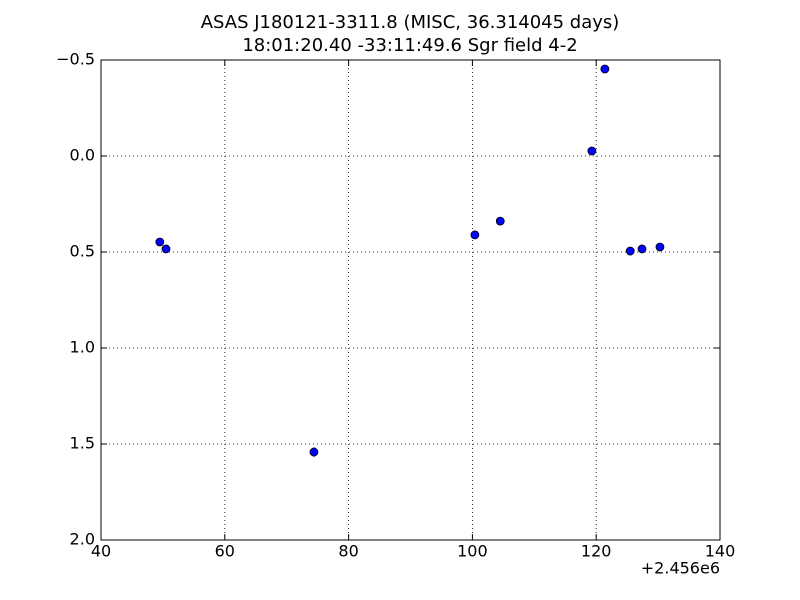 The width and height of the screenshot is (800, 600). Describe the element at coordinates (82, 155) in the screenshot. I see `y-tick-label: 0.0` at that location.